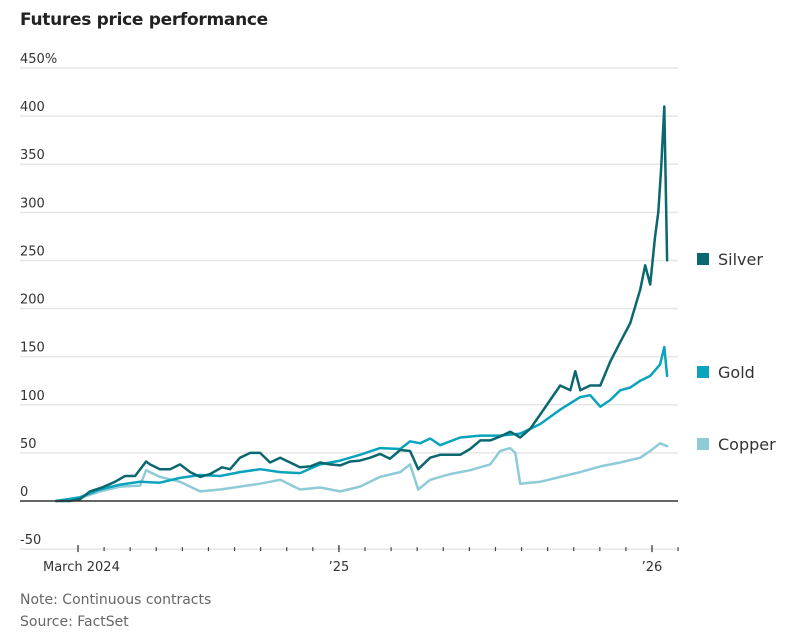  I want to click on legend-swatch-copper, so click(703, 444).